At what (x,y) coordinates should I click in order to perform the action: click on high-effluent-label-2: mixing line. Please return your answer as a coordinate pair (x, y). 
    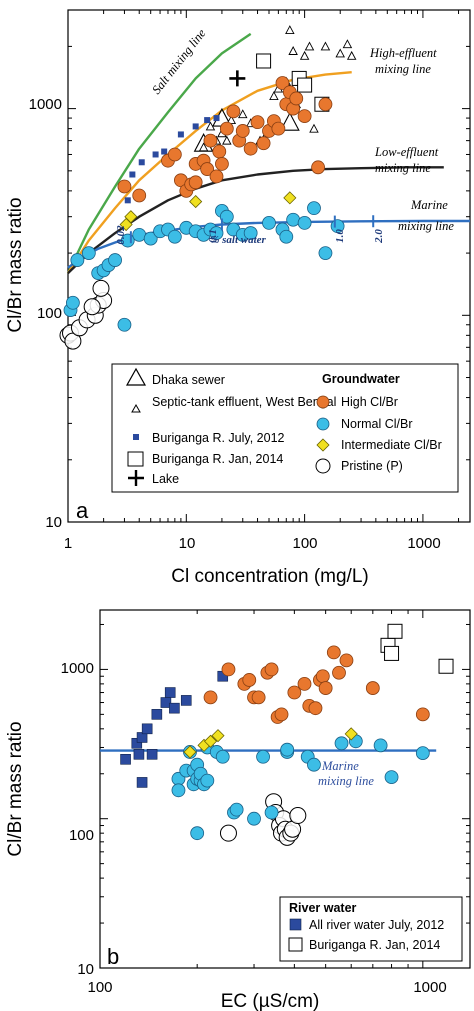
    Looking at the image, I should click on (403, 69).